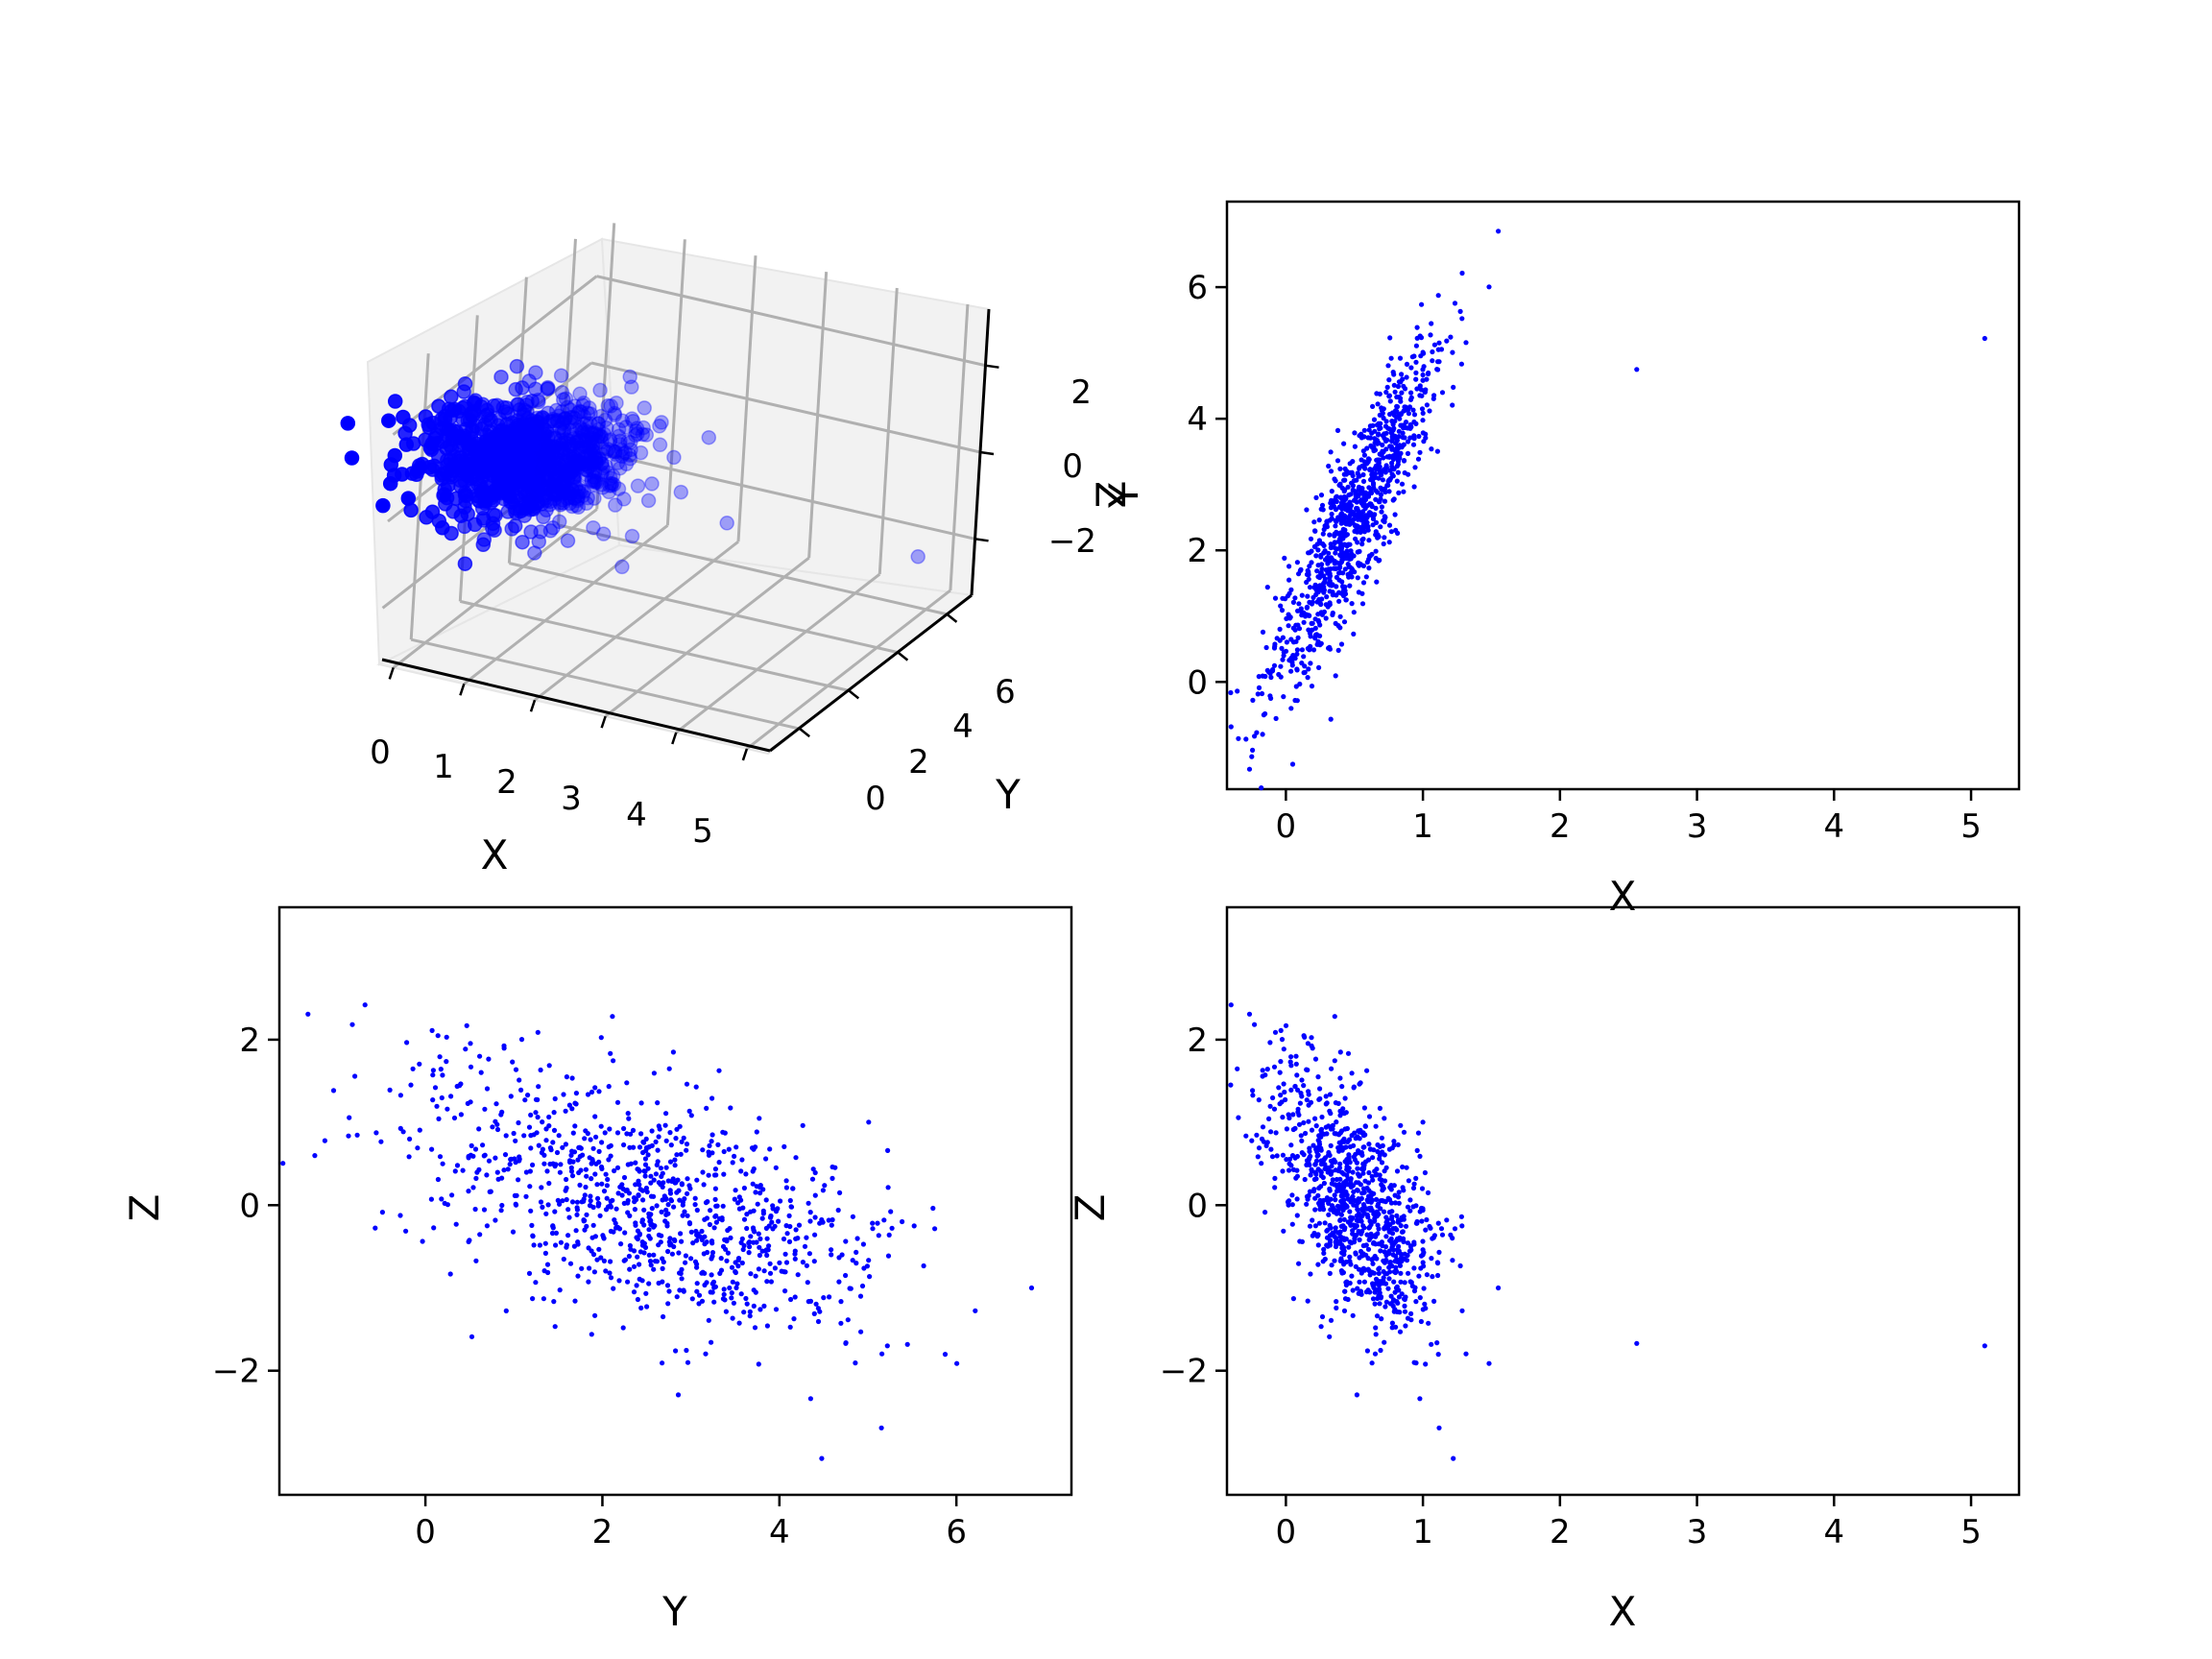 The height and width of the screenshot is (1659, 2212). What do you see at coordinates (249, 1206) in the screenshot?
I see `y-tick-label: 0` at bounding box center [249, 1206].